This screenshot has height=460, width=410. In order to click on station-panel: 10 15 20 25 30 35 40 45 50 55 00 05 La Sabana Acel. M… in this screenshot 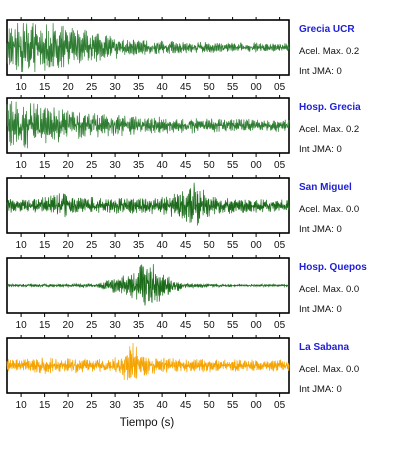, I will do `click(182, 373)`.